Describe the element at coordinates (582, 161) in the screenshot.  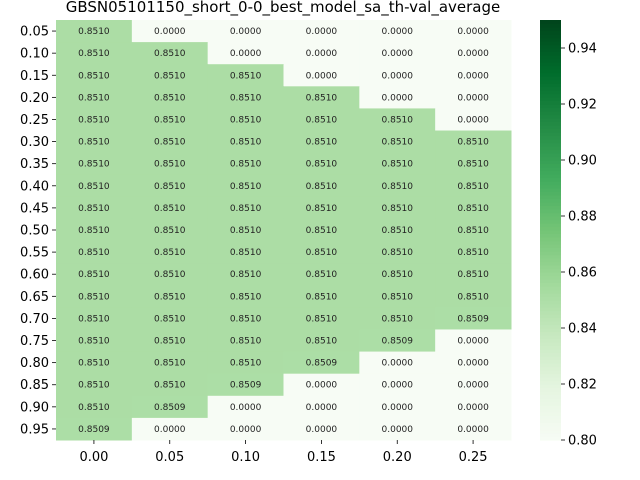
I see `colorbar-tick-label: 0.90` at that location.